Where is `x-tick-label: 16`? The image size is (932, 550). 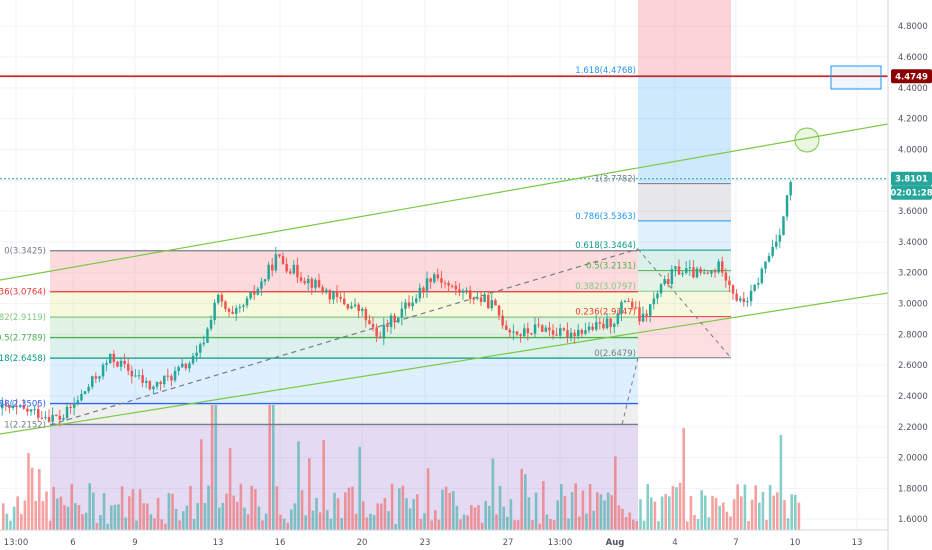 x-tick-label: 16 is located at coordinates (280, 543).